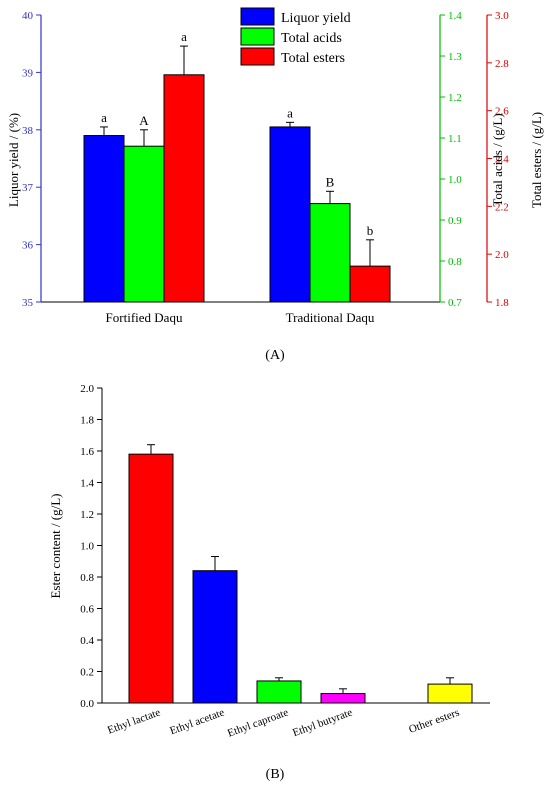 This screenshot has height=788, width=550. I want to click on panel-a-legend-label: Liquor yield, so click(316, 18).